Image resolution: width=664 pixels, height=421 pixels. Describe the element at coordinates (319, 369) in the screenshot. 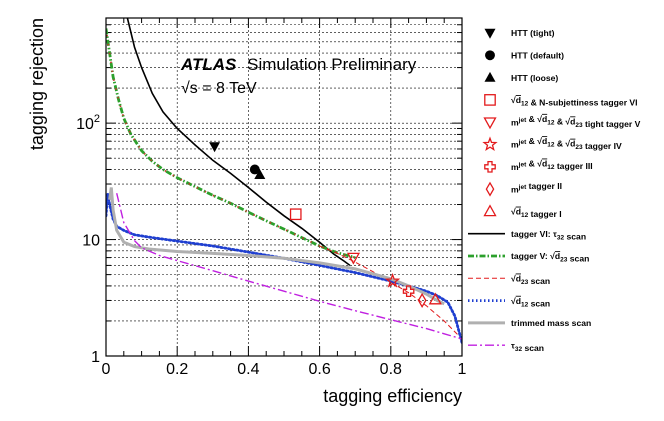

I see `x-tick-label: 0.6` at that location.